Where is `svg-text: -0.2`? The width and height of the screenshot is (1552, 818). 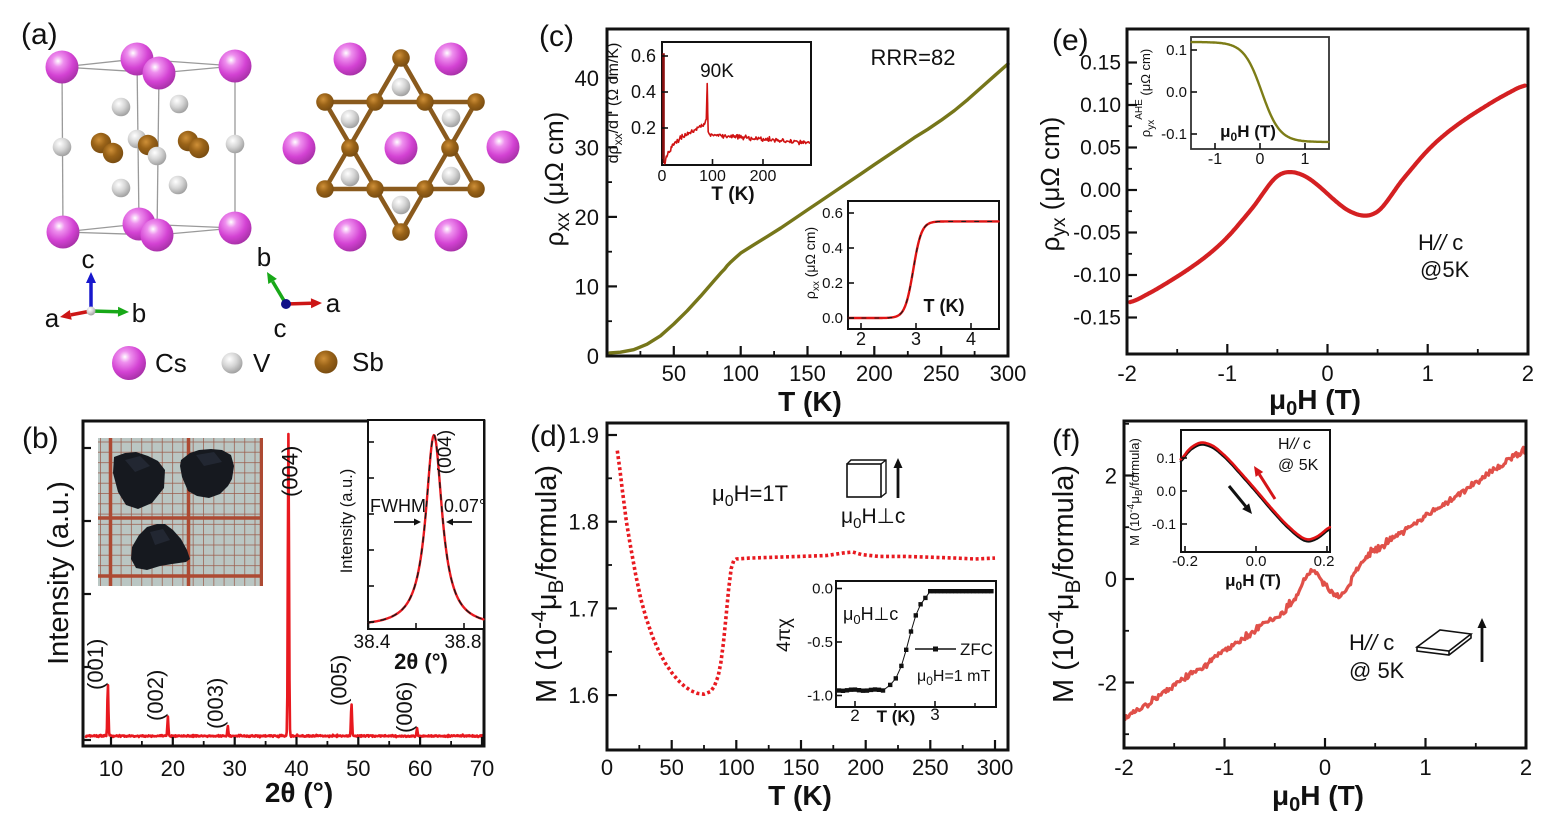 svg-text: -0.2 is located at coordinates (1185, 561).